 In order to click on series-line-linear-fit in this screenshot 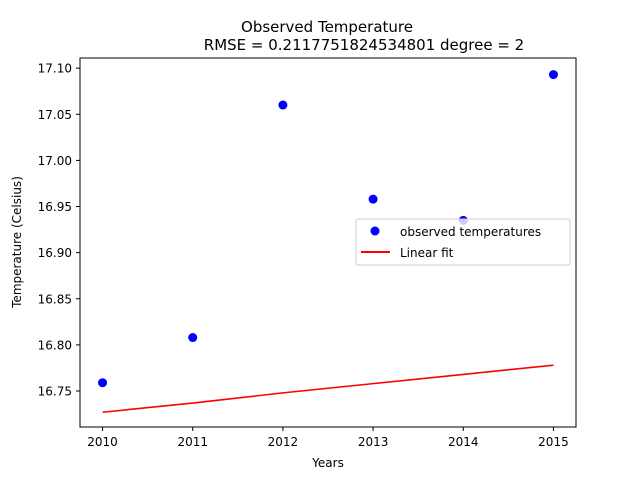, I will do `click(328, 389)`.